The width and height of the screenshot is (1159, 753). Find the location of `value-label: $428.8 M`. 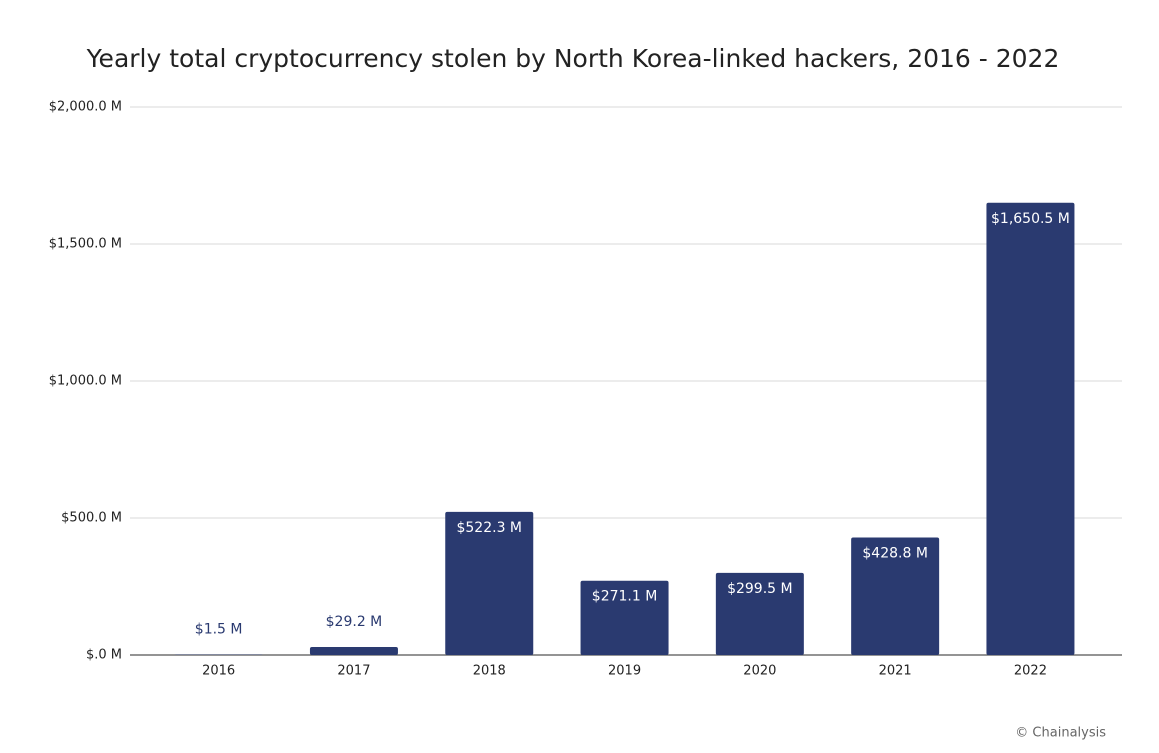

value-label: $428.8 M is located at coordinates (895, 554).